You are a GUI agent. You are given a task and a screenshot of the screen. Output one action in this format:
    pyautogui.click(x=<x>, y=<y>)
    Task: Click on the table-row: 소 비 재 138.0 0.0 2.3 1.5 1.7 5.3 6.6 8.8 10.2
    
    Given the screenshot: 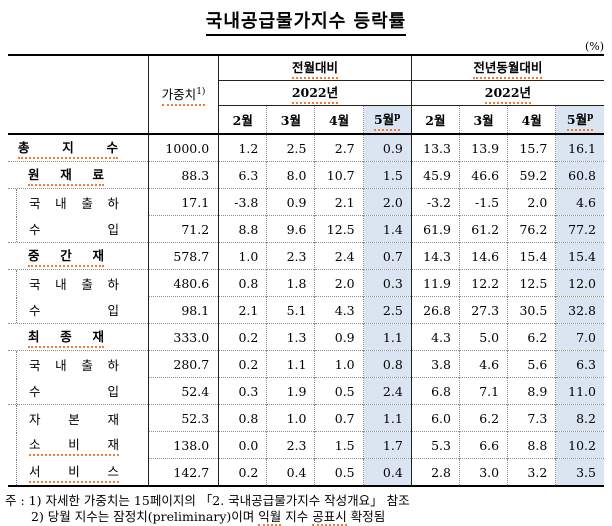 What is the action you would take?
    pyautogui.click(x=306, y=445)
    